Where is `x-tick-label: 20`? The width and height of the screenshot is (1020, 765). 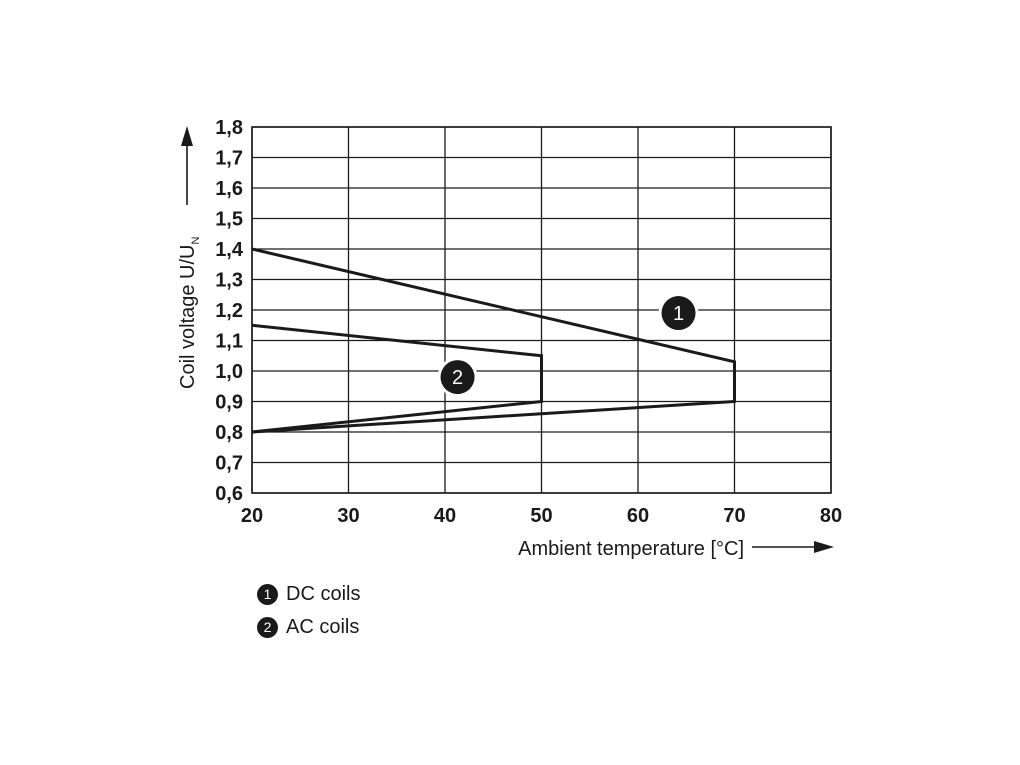 x-tick-label: 20 is located at coordinates (252, 516).